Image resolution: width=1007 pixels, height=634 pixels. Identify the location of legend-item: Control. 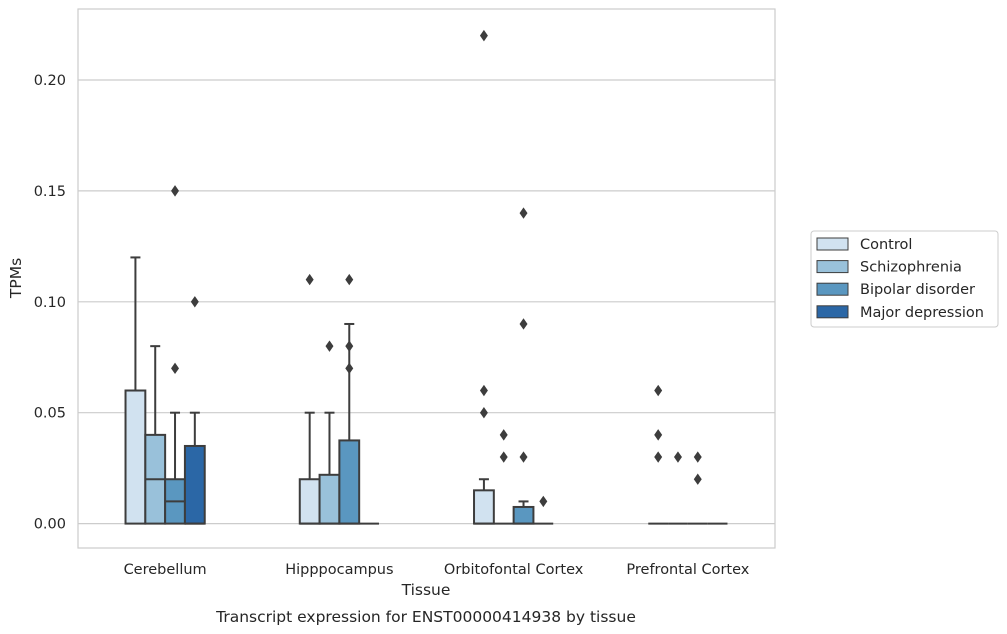
(864, 245).